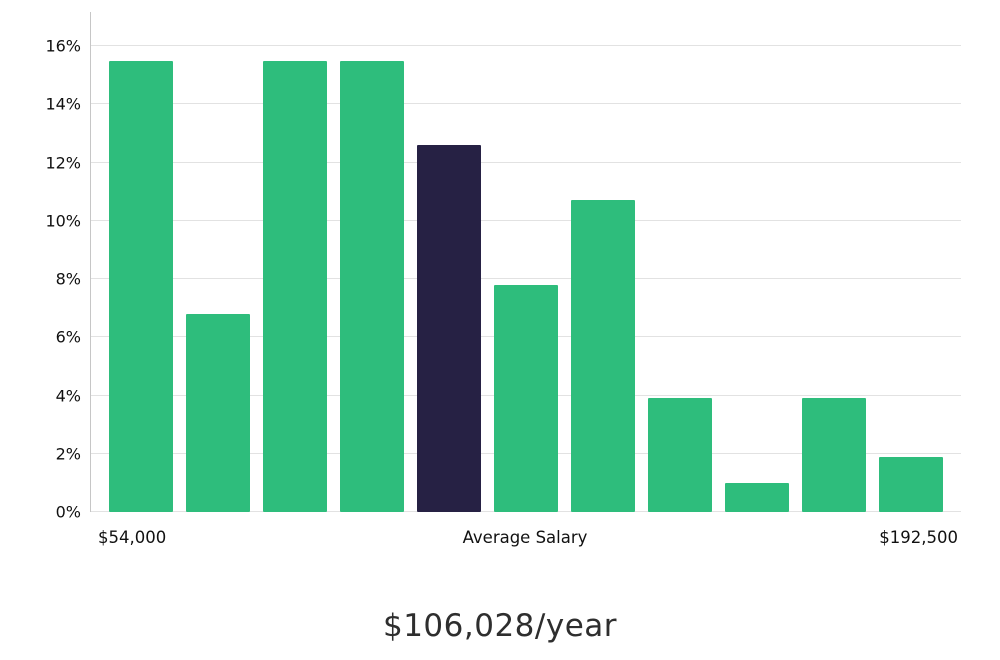 Image resolution: width=1000 pixels, height=660 pixels. Describe the element at coordinates (526, 278) in the screenshot. I see `gridline-8pct` at that location.